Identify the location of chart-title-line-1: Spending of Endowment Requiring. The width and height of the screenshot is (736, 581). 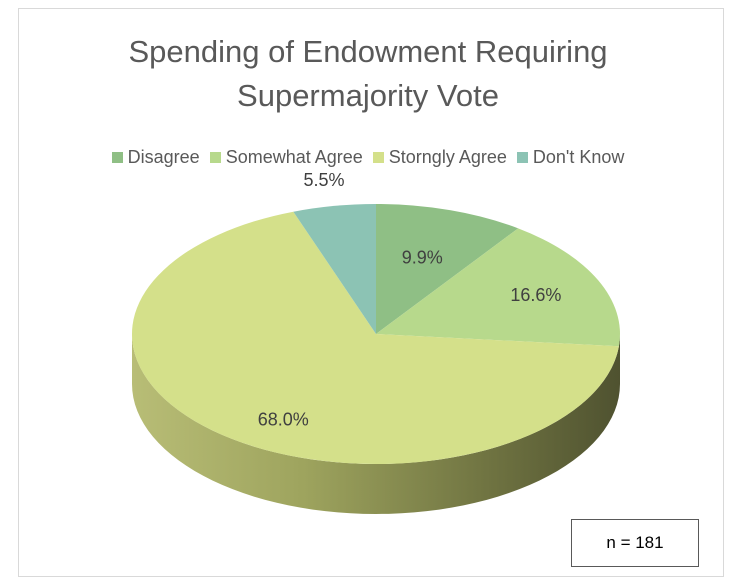
(368, 51).